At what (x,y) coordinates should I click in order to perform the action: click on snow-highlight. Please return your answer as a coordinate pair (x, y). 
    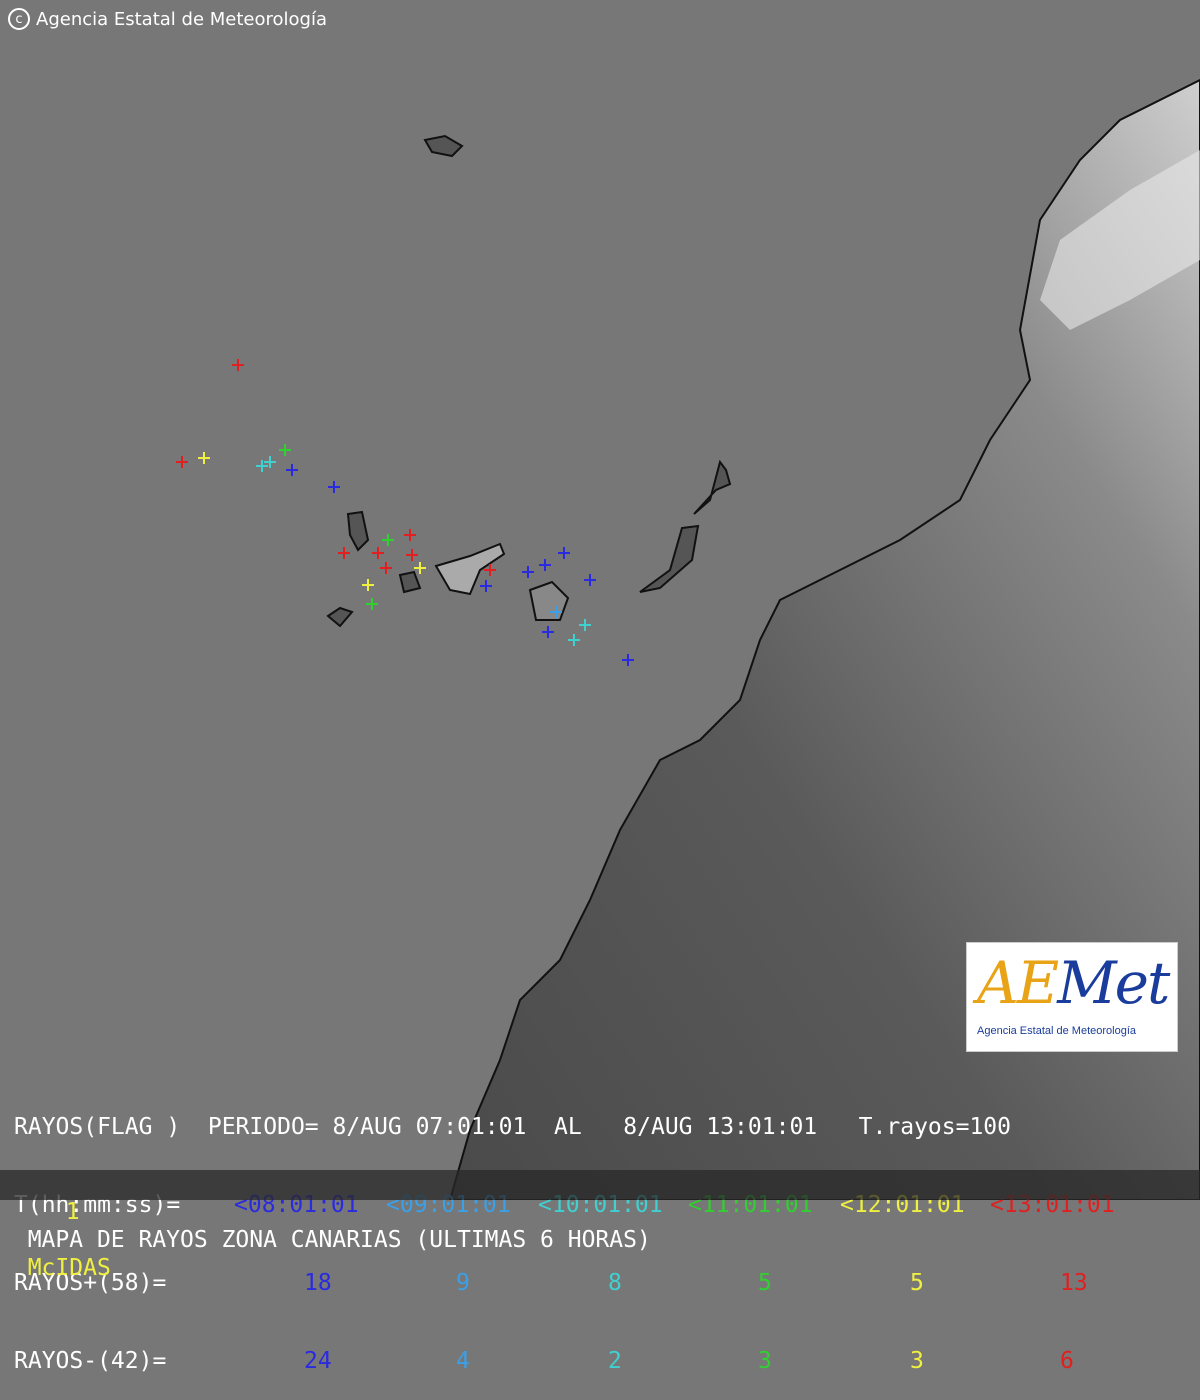
    Looking at the image, I should click on (1120, 240).